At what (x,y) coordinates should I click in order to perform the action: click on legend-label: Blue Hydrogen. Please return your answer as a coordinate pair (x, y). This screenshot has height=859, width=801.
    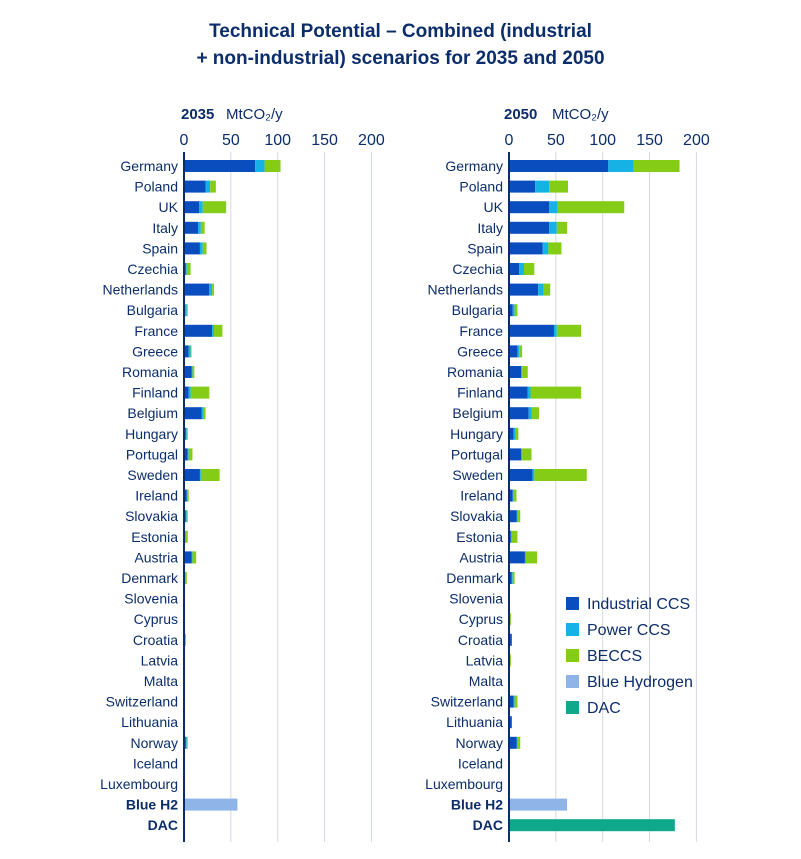
    Looking at the image, I should click on (640, 682).